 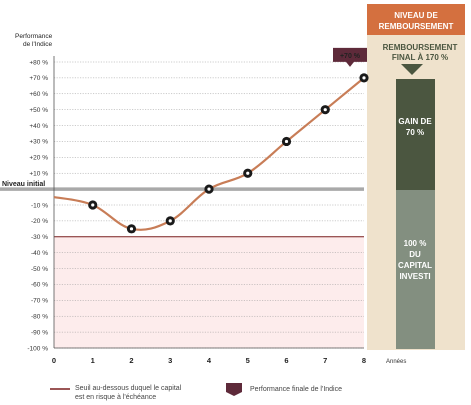 What do you see at coordinates (39, 221) in the screenshot?
I see `y-tick-label: -20 %` at bounding box center [39, 221].